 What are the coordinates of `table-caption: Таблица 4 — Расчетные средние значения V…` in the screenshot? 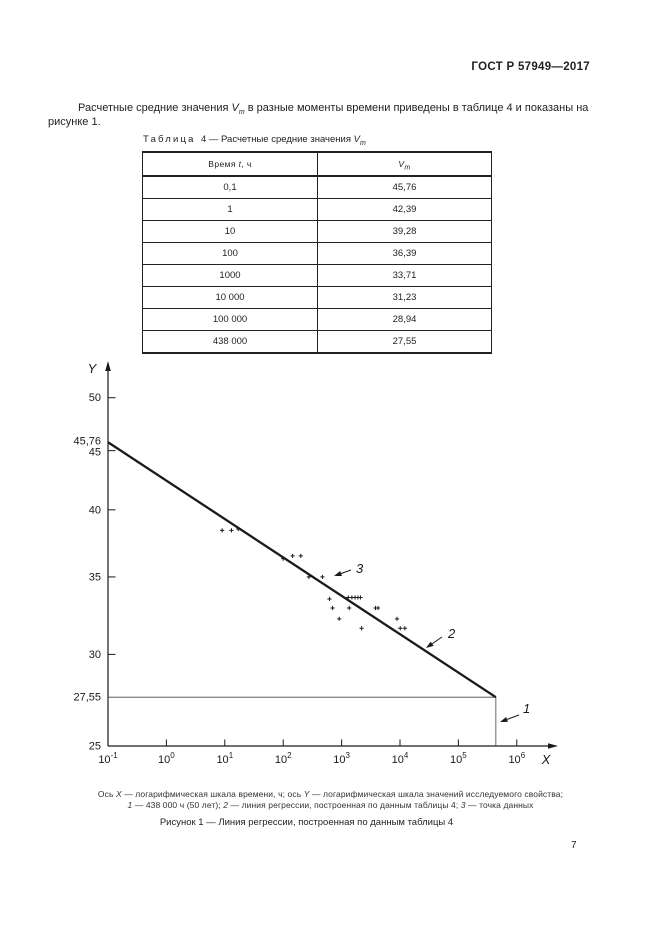 It's located at (254, 140).